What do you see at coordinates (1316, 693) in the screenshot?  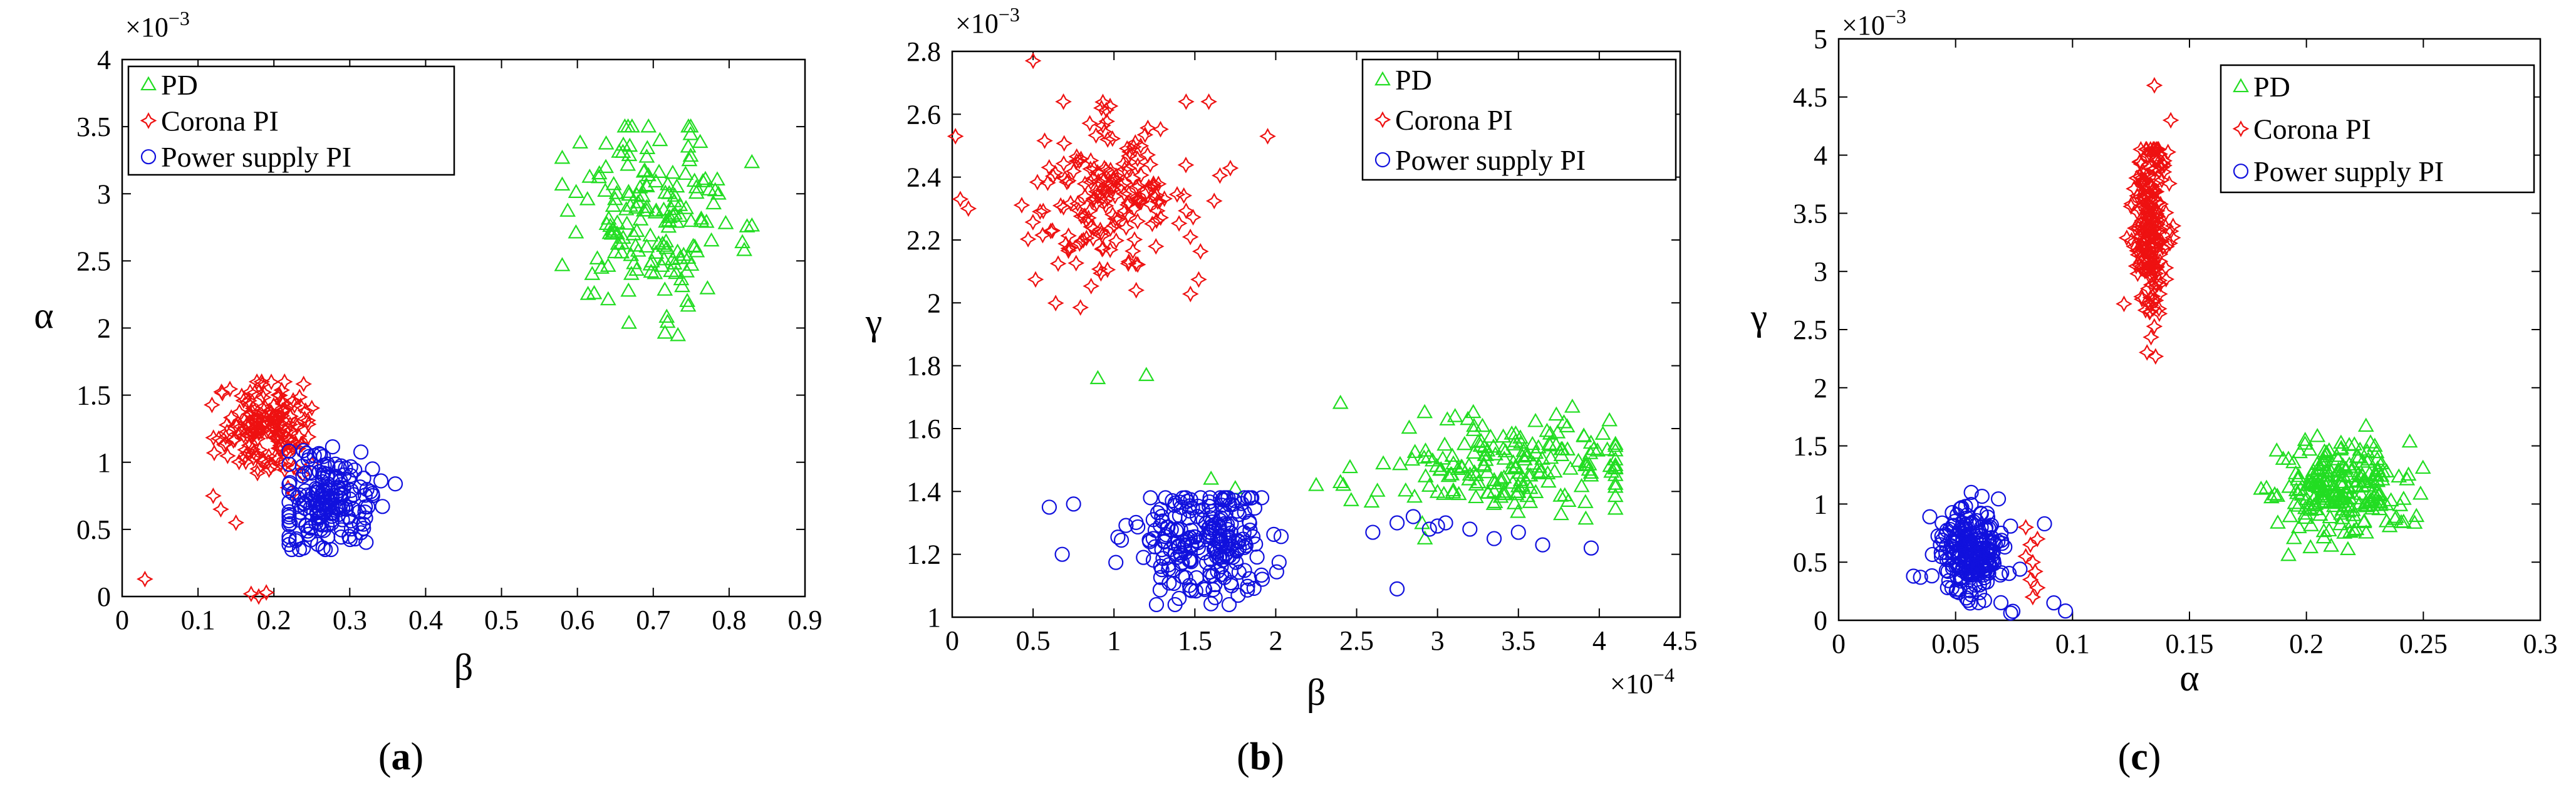 I see `x-axis-title: β` at bounding box center [1316, 693].